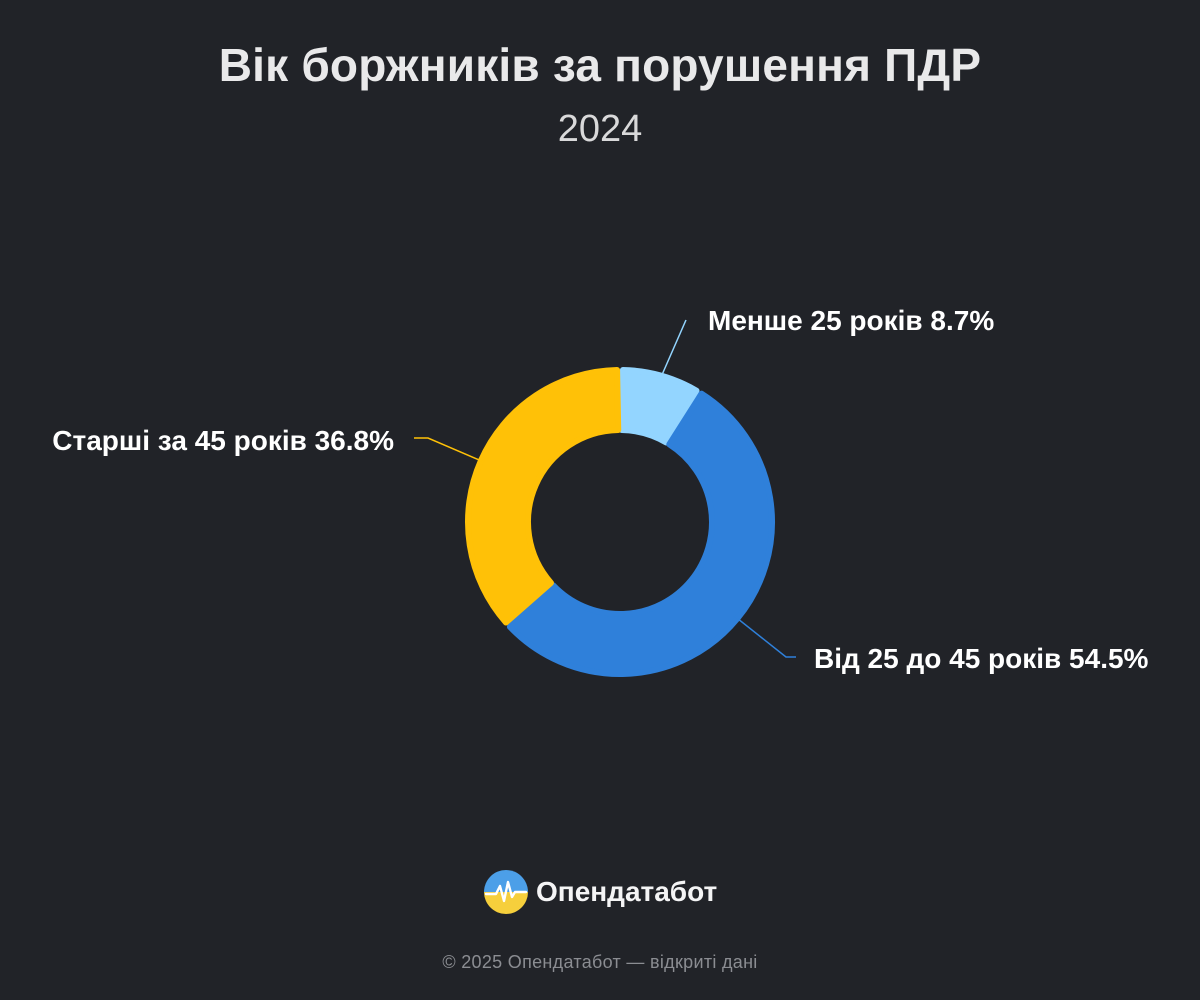 This screenshot has width=1200, height=1000. I want to click on brand-logo: Опендатабот, so click(600, 892).